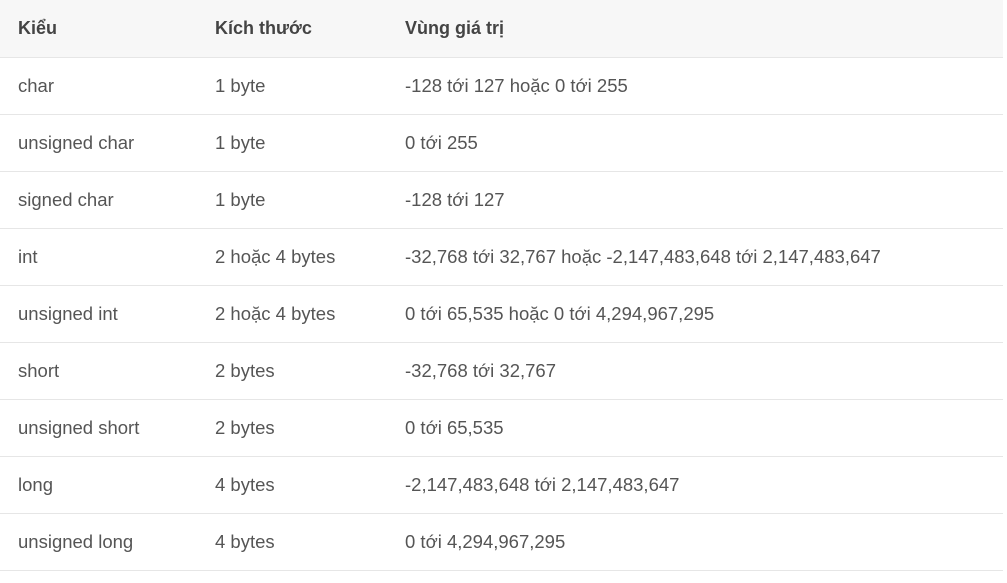 The width and height of the screenshot is (1007, 583). I want to click on table-row: signed char 1 byte -128 tới 127, so click(501, 200).